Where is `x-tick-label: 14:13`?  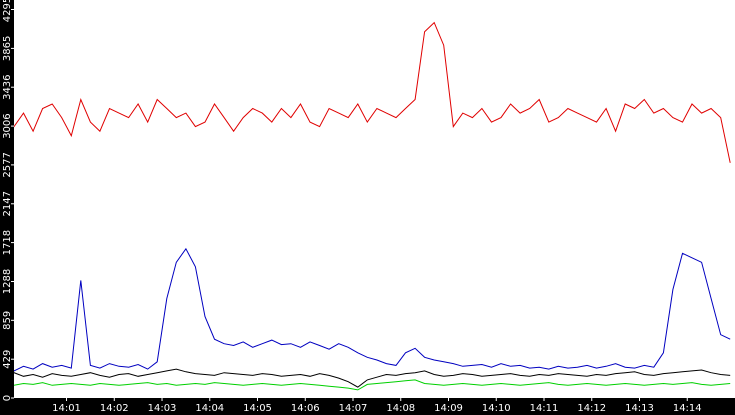 x-tick-label: 14:13 is located at coordinates (639, 408).